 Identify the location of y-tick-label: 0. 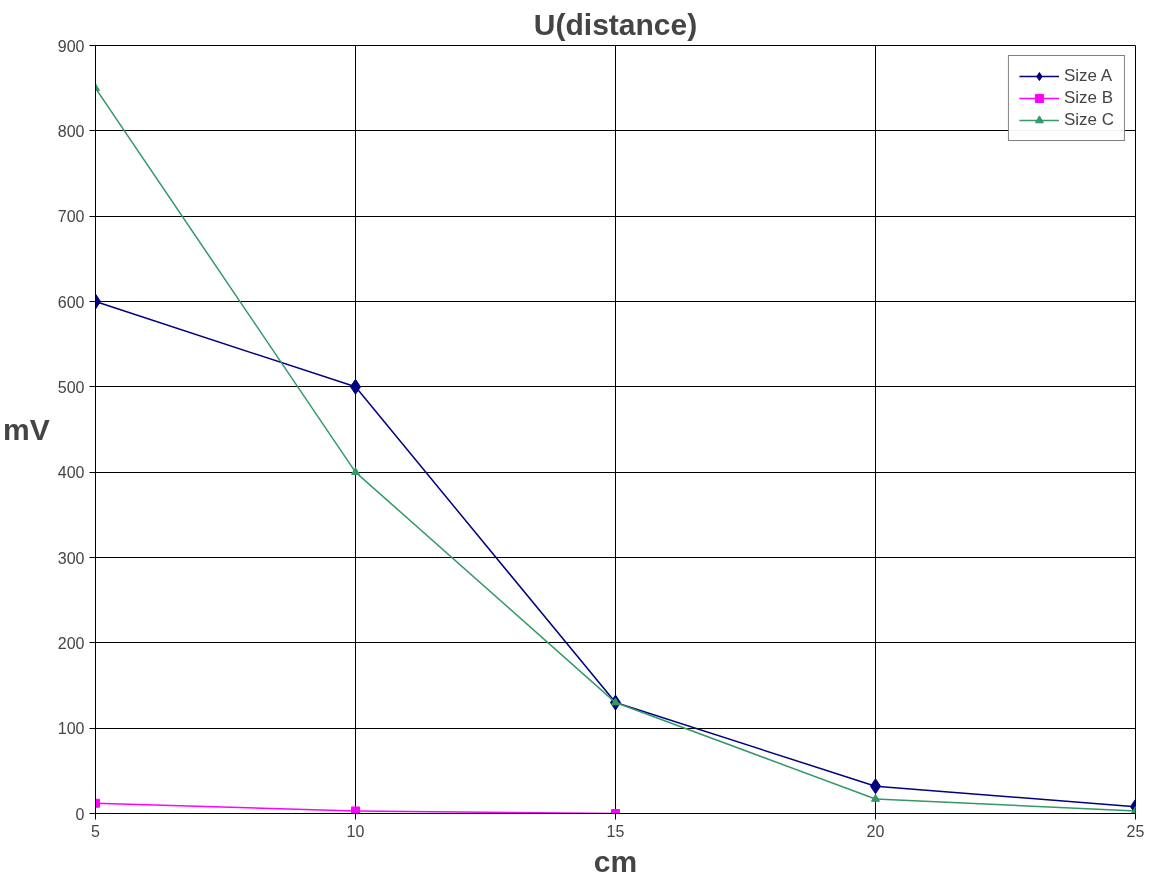
(80, 814).